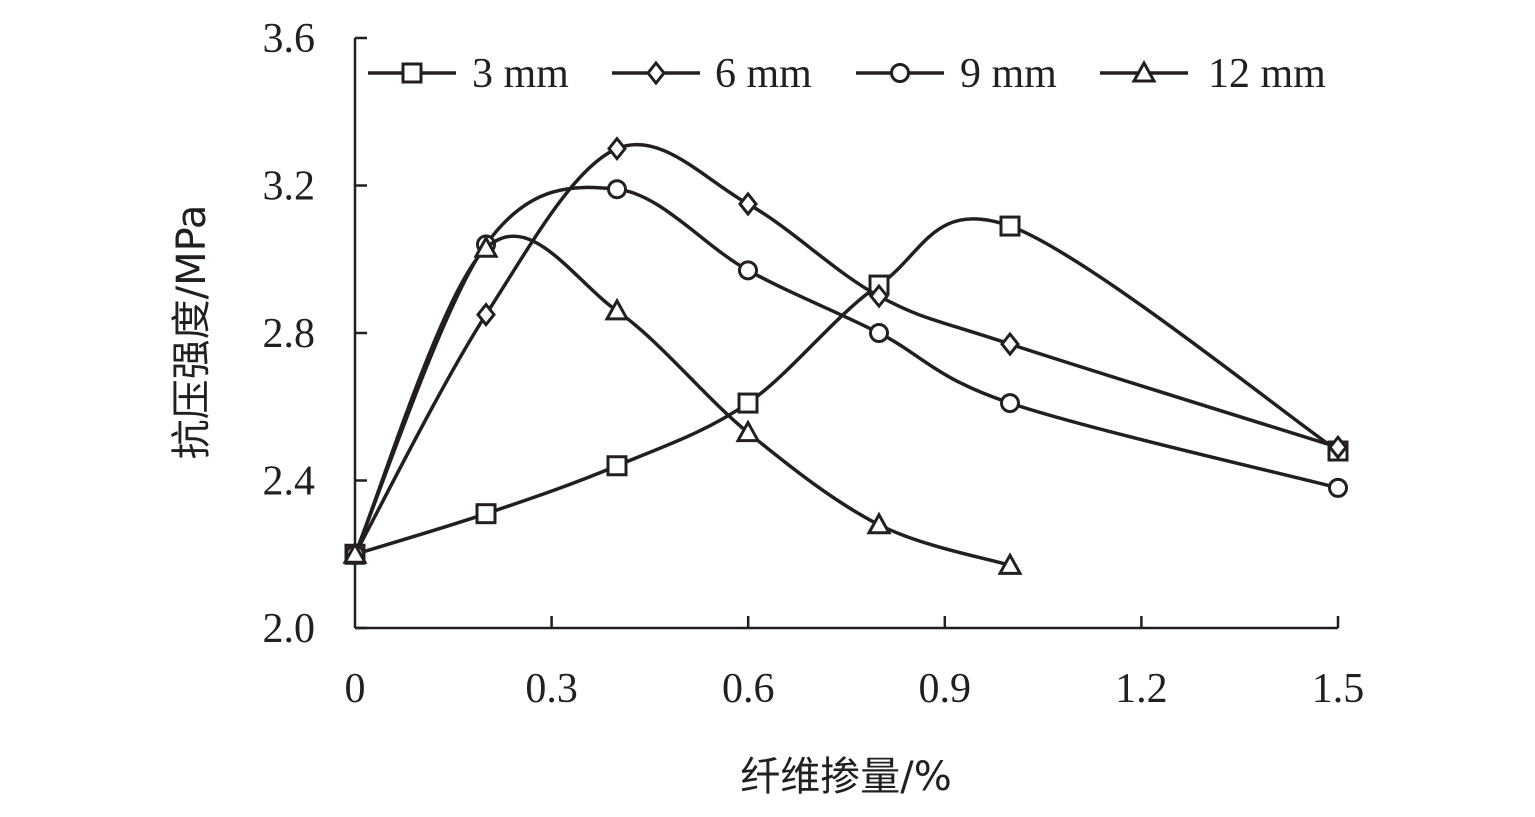 This screenshot has width=1535, height=817. Describe the element at coordinates (1267, 74) in the screenshot. I see `legend-label: 12 mm` at that location.